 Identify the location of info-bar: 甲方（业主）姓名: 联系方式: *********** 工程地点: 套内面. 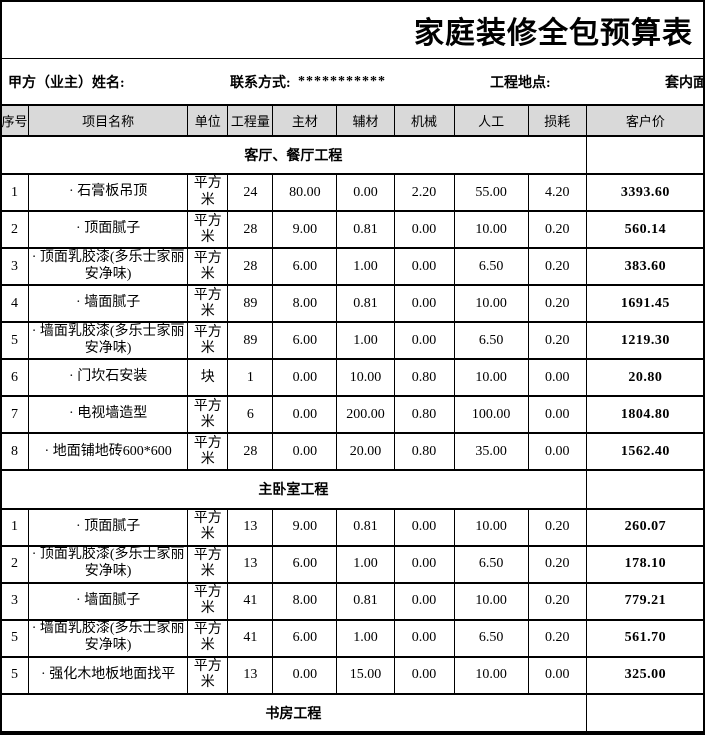
(352, 81).